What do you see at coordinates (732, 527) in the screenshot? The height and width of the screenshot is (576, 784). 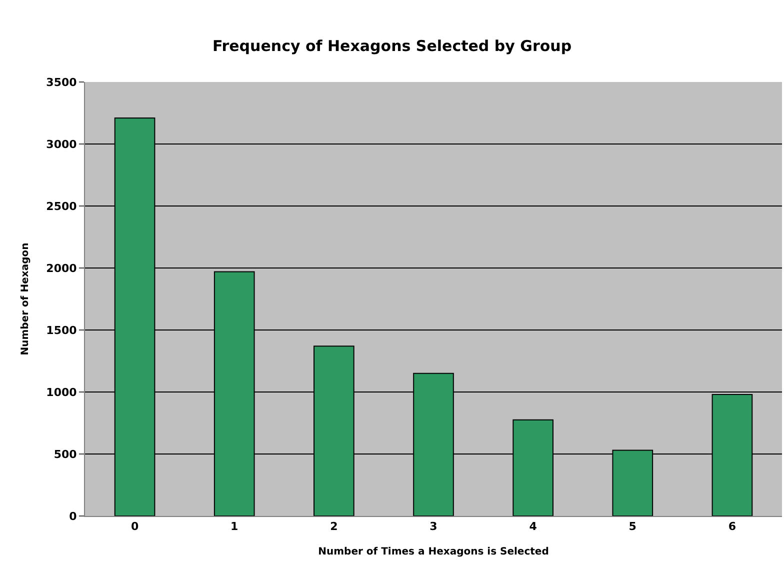 I see `x-tick-label: 6` at bounding box center [732, 527].